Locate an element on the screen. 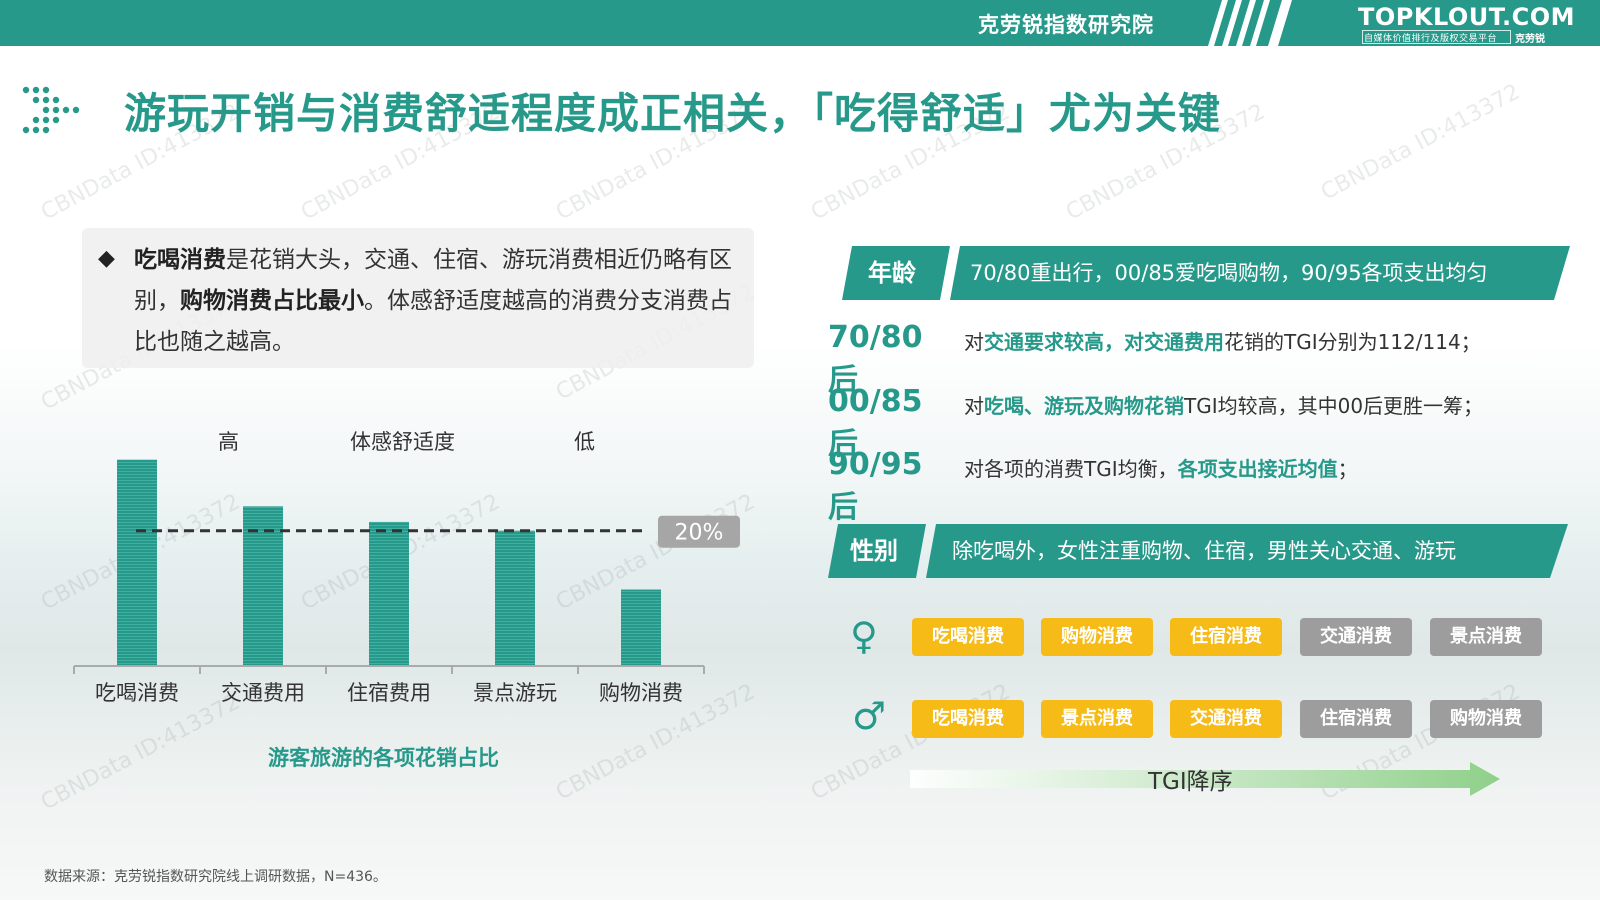  chart-caption: 游客旅游的各项花销占比 is located at coordinates (383, 758).